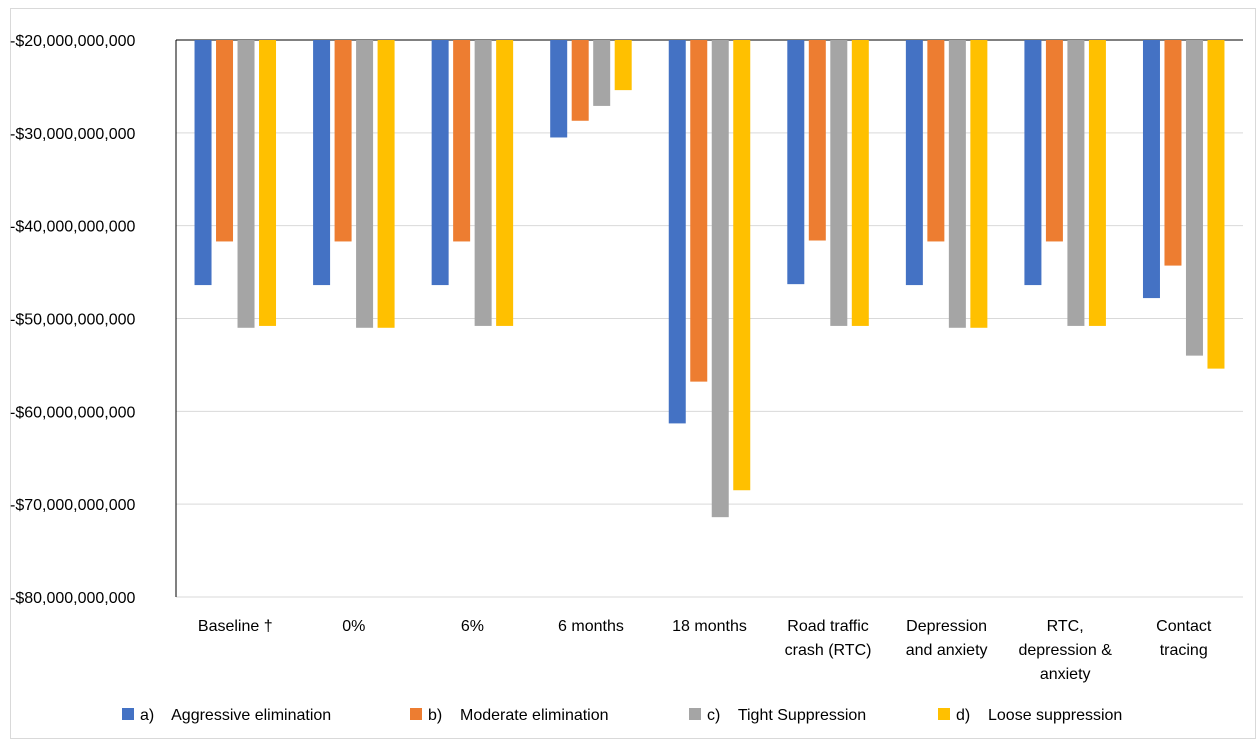 Image resolution: width=1257 pixels, height=740 pixels. What do you see at coordinates (947, 650) in the screenshot?
I see `x-category-label: and anxiety` at bounding box center [947, 650].